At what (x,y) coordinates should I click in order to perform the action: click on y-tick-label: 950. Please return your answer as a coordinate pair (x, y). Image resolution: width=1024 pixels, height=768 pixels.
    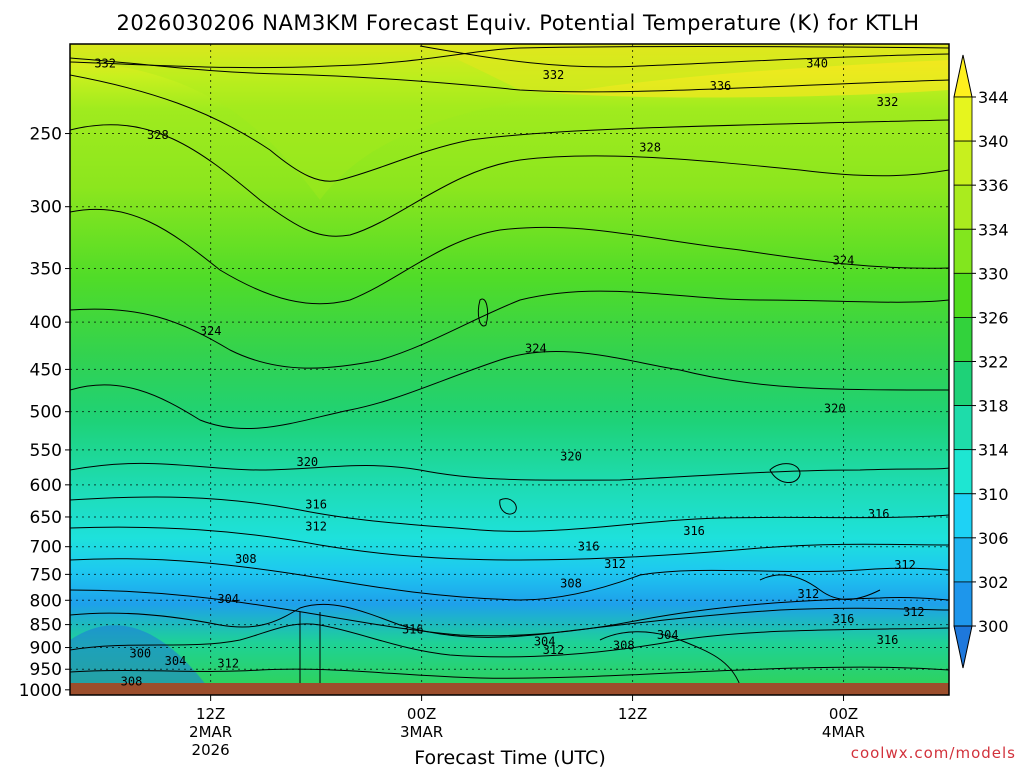
    Looking at the image, I should click on (46, 670).